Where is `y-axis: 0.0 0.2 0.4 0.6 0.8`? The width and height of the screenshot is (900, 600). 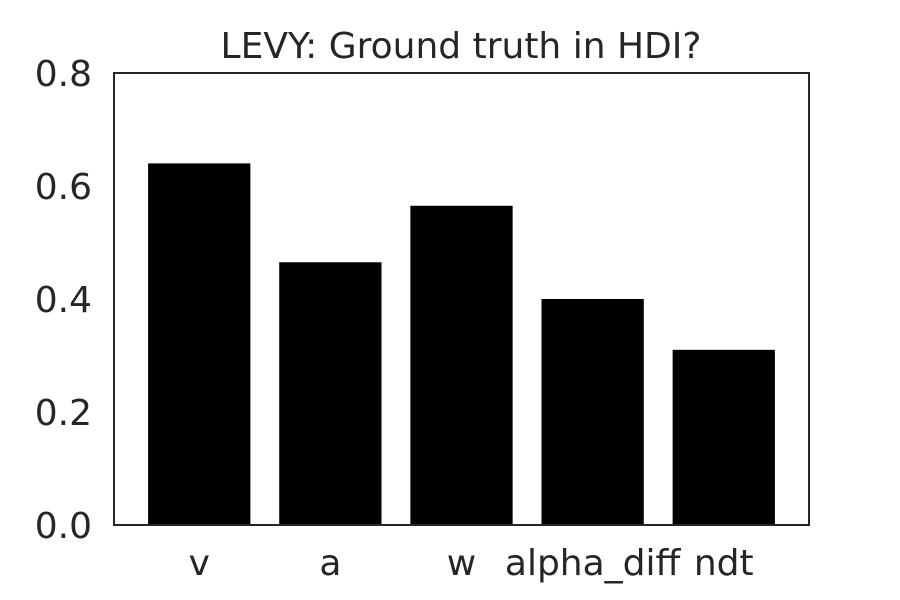
y-axis: 0.0 0.2 0.4 0.6 0.8 is located at coordinates (63, 300).